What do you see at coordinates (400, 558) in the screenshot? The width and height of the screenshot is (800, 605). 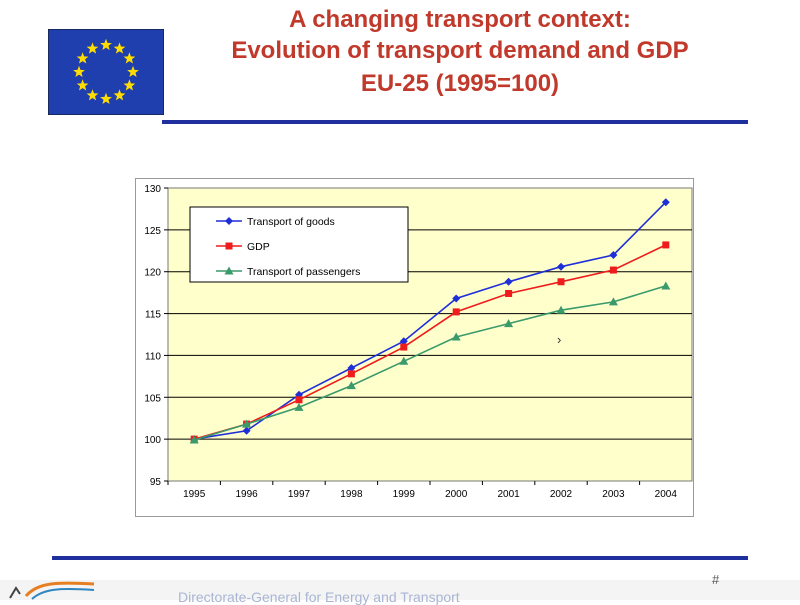 I see `footer-divider` at bounding box center [400, 558].